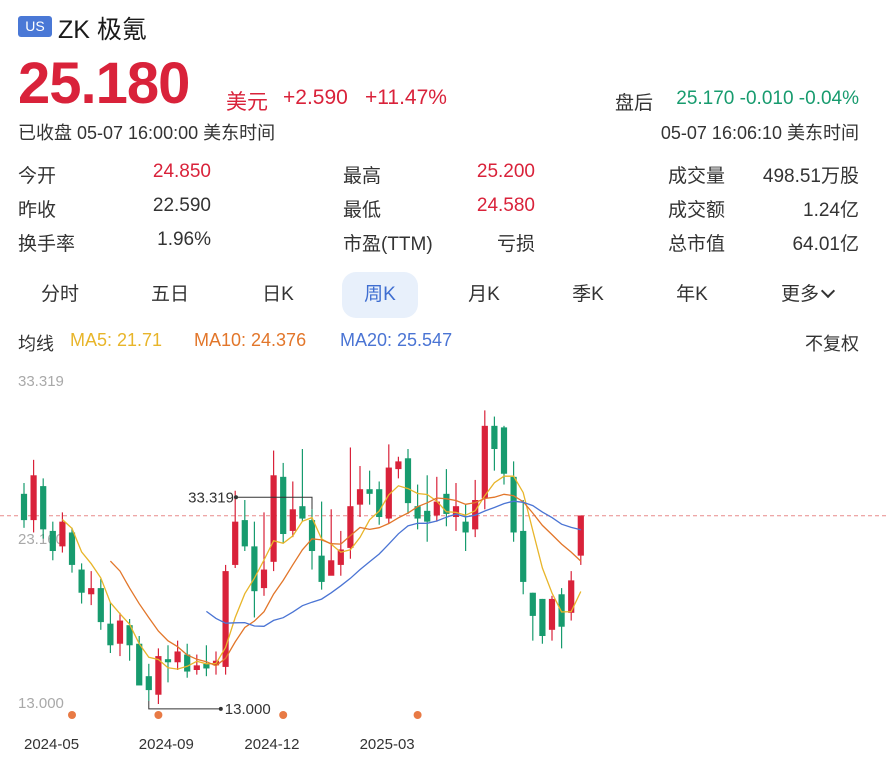  I want to click on after-hours-label: 盘后, so click(633, 103).